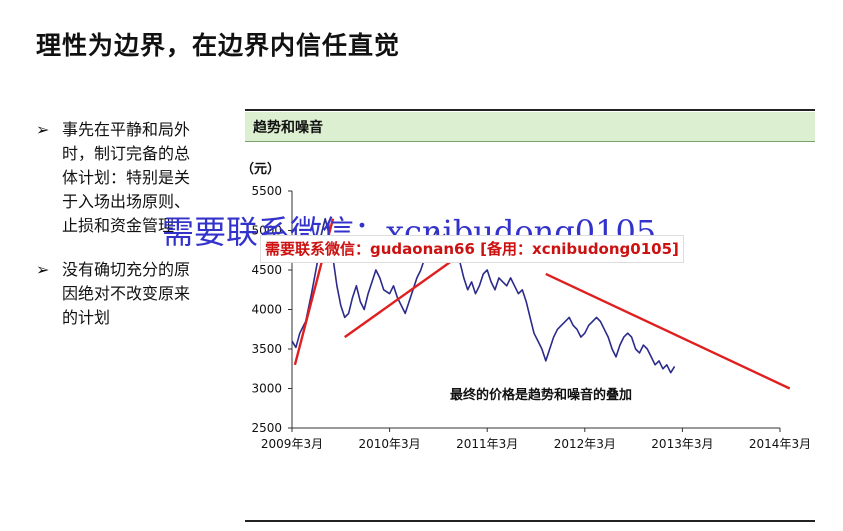  Describe the element at coordinates (780, 444) in the screenshot. I see `x-tick-label: 2014年3月` at that location.